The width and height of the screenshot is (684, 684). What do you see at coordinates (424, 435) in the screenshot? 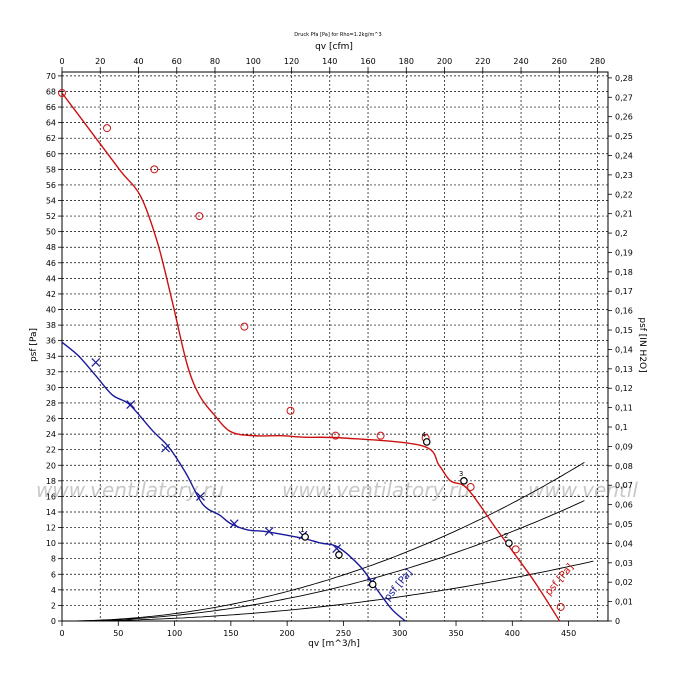
I see `operating-point-label: 4` at bounding box center [424, 435].